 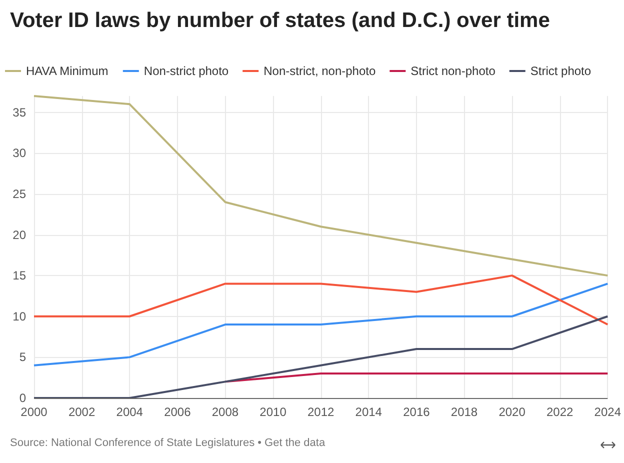 What do you see at coordinates (34, 412) in the screenshot?
I see `x-tick-label: 2000` at bounding box center [34, 412].